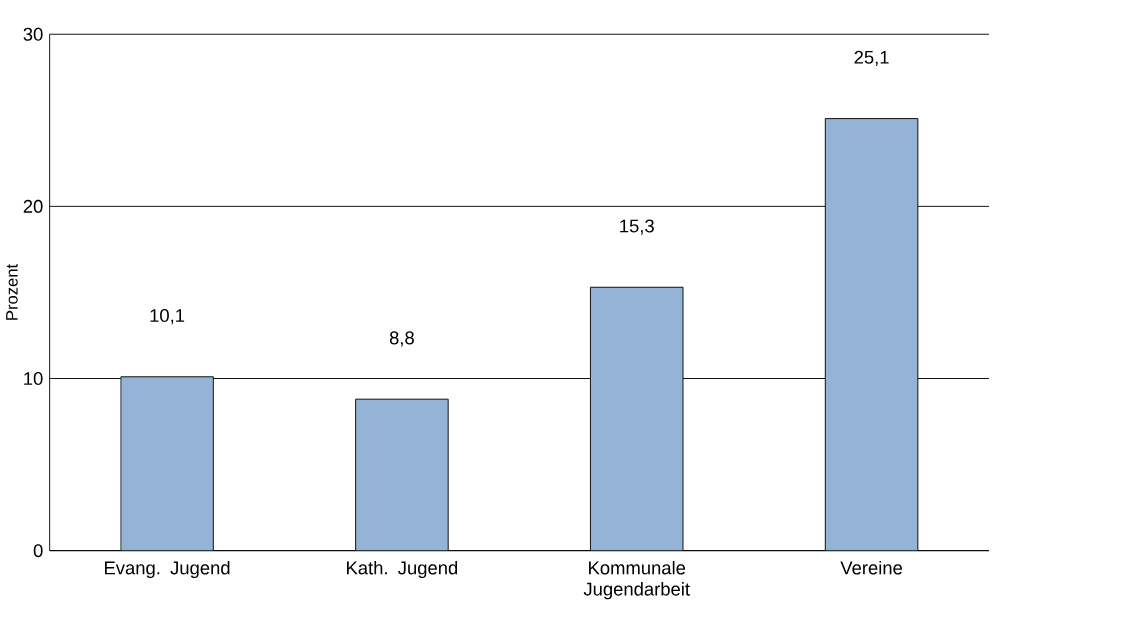  What do you see at coordinates (637, 227) in the screenshot?
I see `data-label: 15,3` at bounding box center [637, 227].